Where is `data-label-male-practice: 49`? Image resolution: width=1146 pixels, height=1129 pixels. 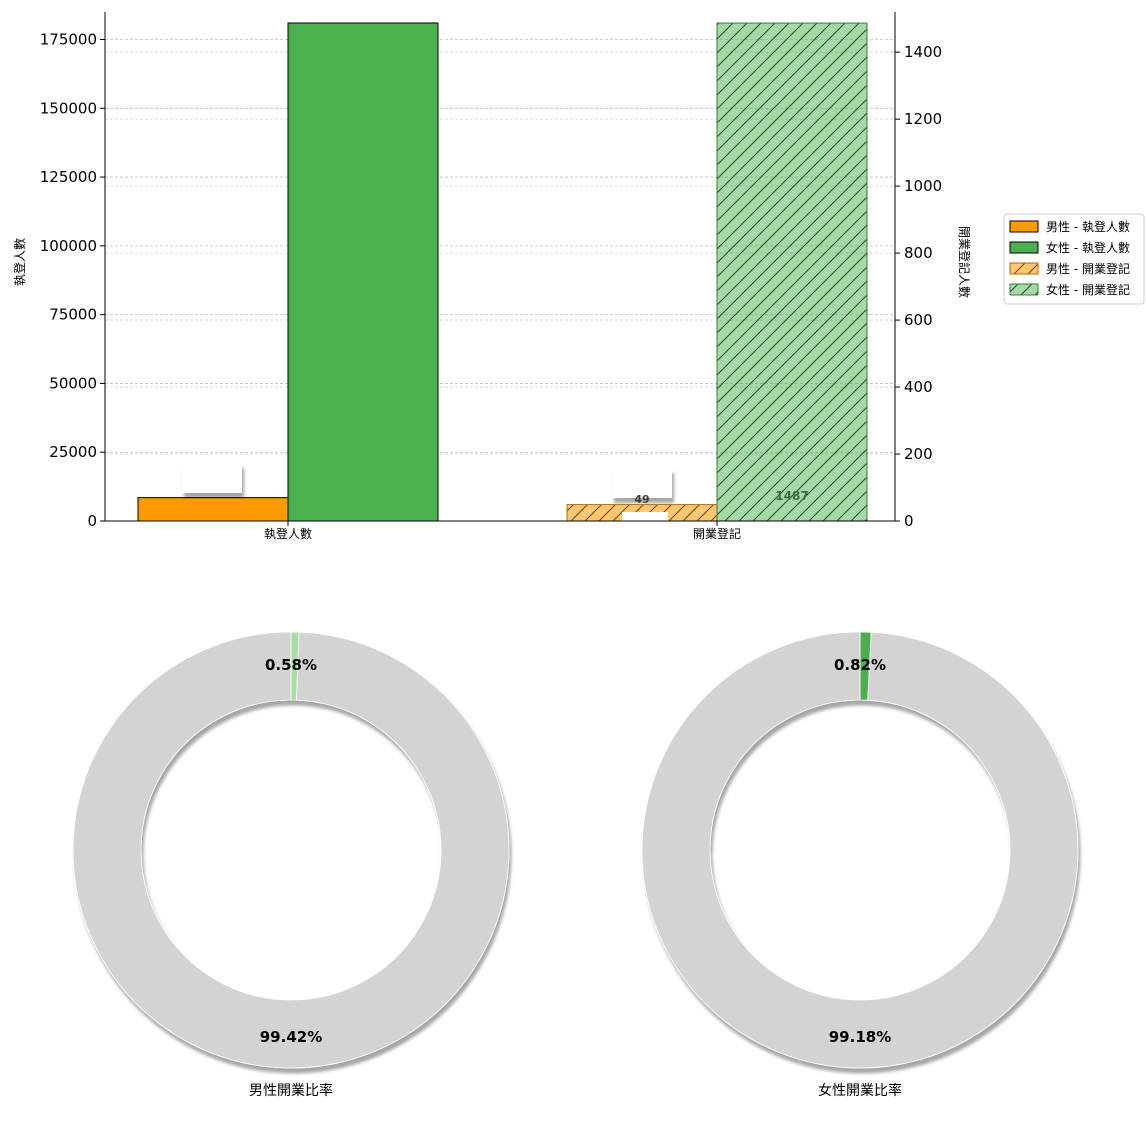
data-label-male-practice: 49 is located at coordinates (641, 499).